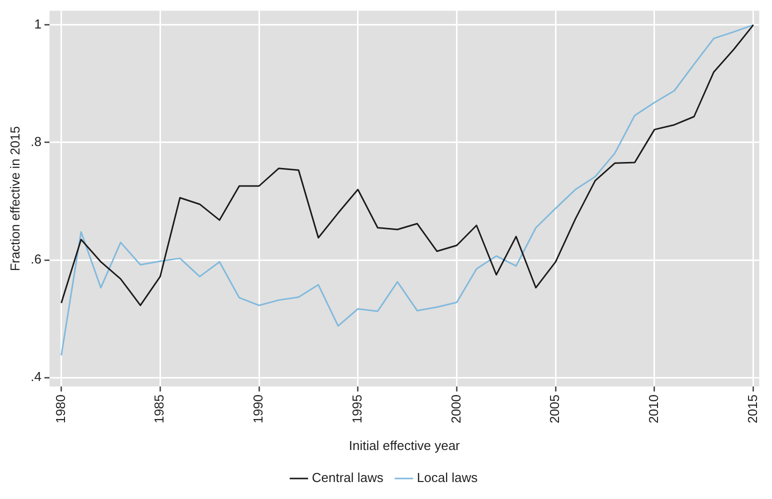 This screenshot has width=772, height=499. Describe the element at coordinates (654, 409) in the screenshot. I see `x-tick-label: 2010` at that location.